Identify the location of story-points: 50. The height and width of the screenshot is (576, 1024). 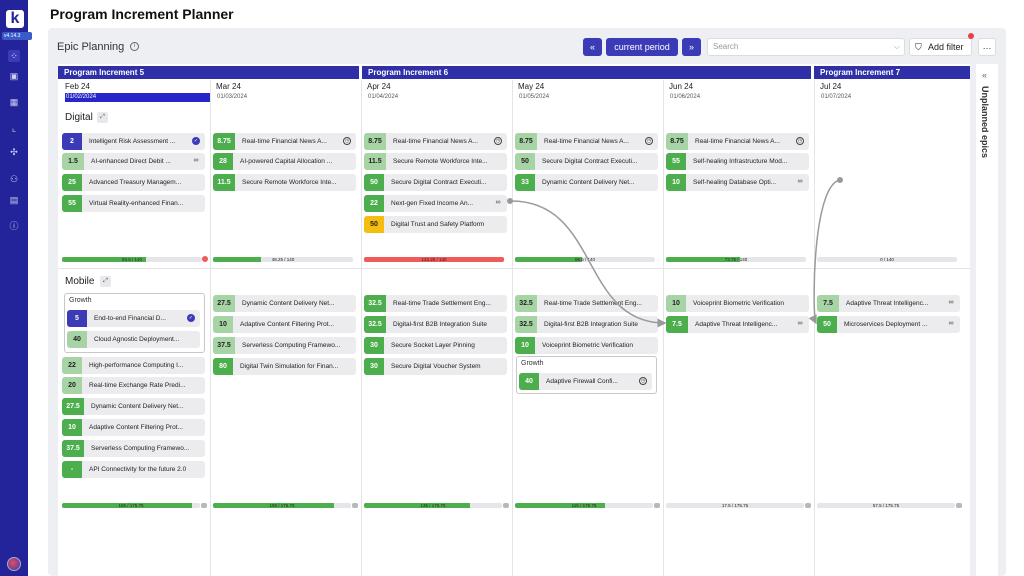
(525, 161).